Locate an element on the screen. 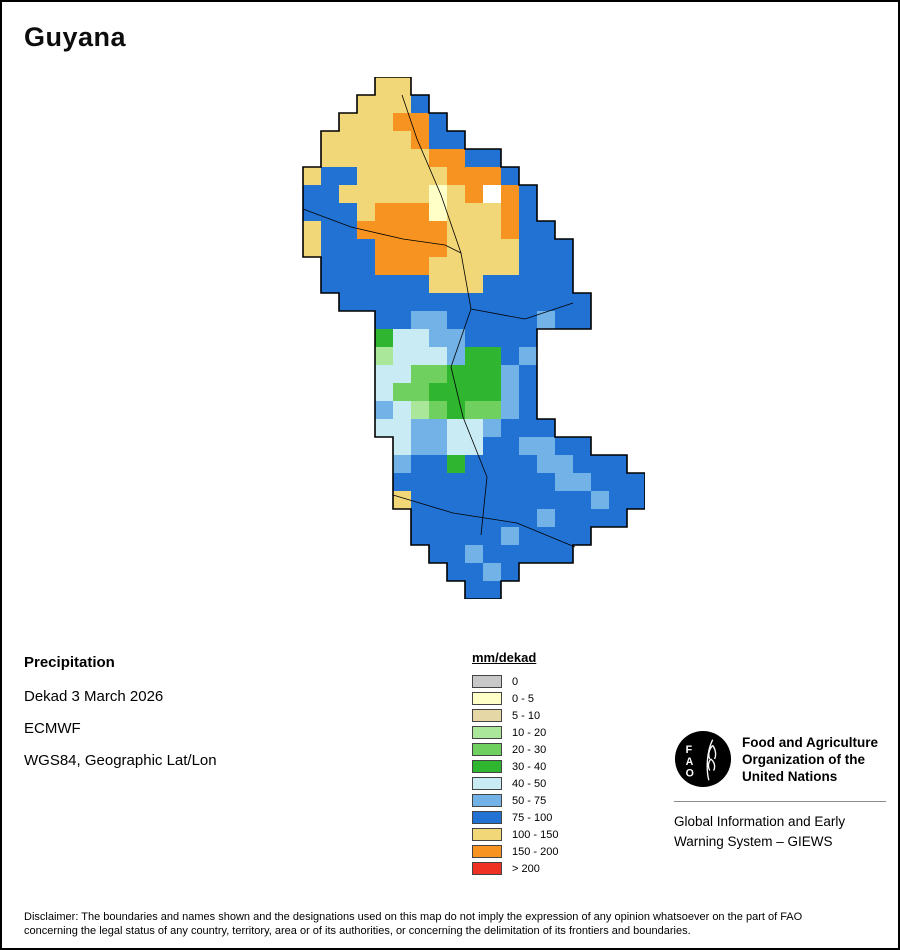 The width and height of the screenshot is (900, 950). fao-logo-letter: F is located at coordinates (689, 750).